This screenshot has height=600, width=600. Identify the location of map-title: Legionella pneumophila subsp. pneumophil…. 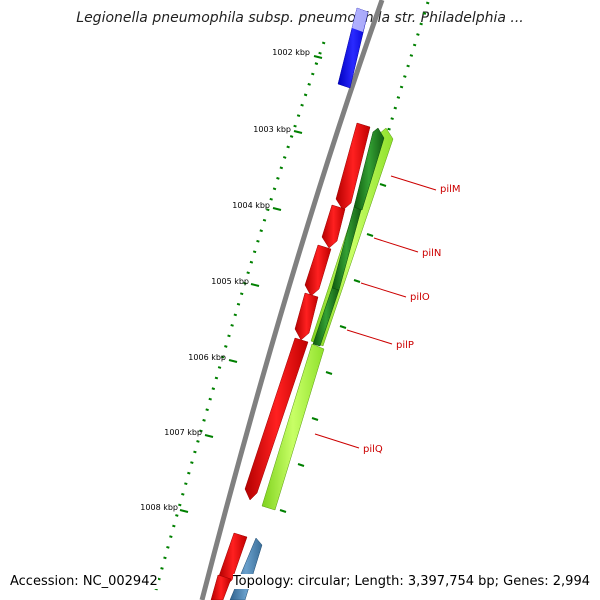
(300, 18).